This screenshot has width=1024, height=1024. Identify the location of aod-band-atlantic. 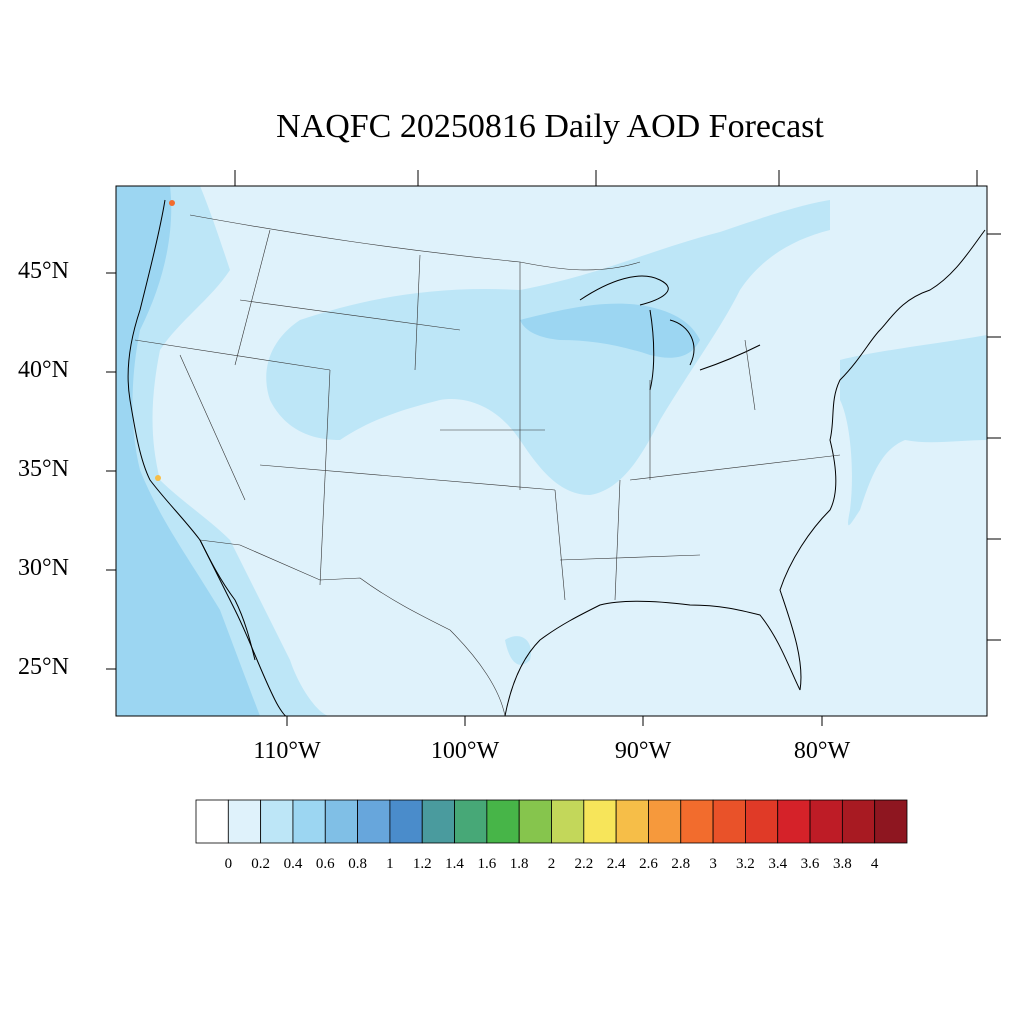
(913, 430).